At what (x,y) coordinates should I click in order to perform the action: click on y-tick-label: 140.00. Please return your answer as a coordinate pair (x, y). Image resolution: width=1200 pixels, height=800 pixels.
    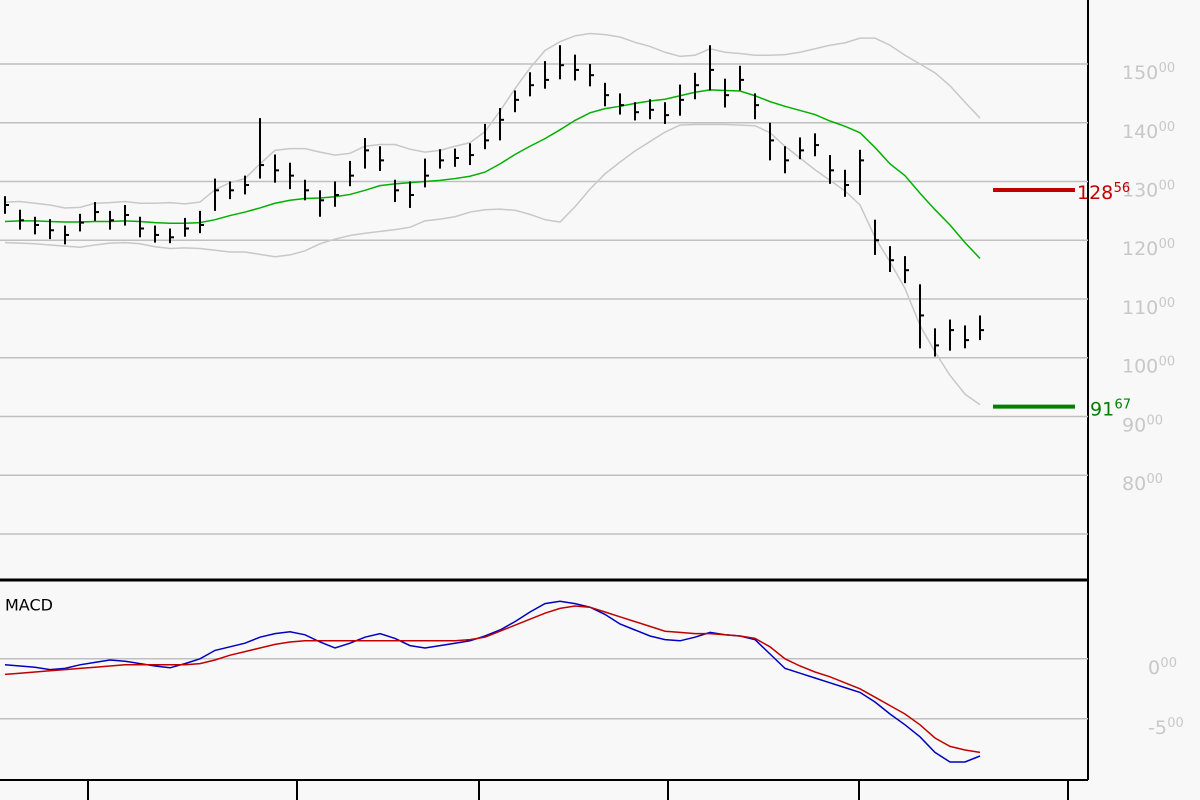
    Looking at the image, I should click on (1148, 130).